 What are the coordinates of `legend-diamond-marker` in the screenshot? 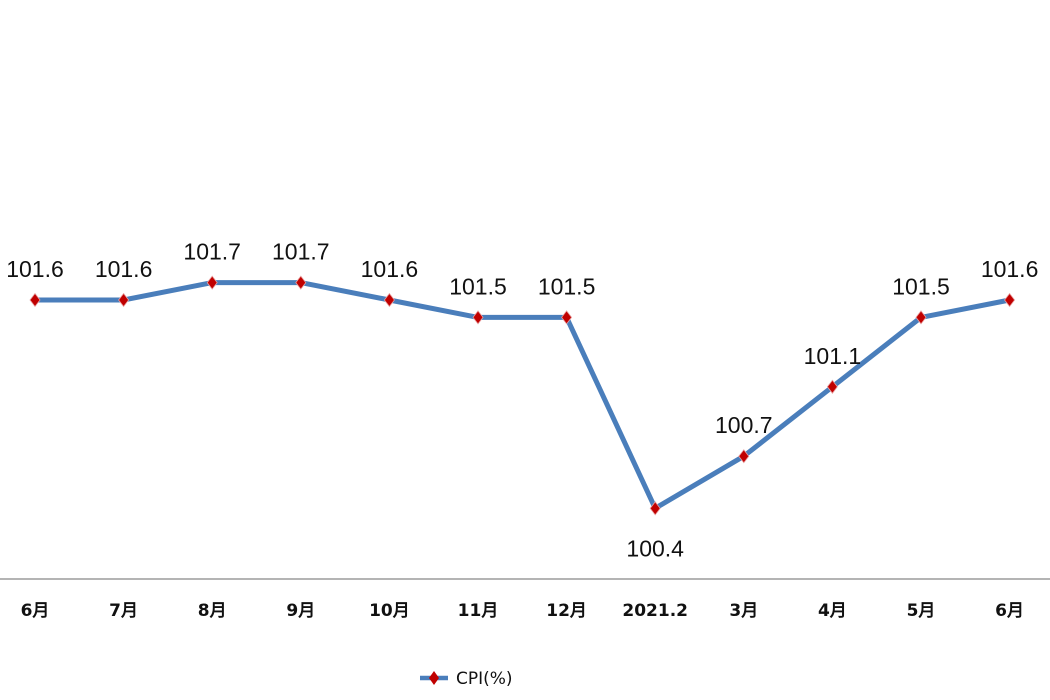 It's located at (434, 678).